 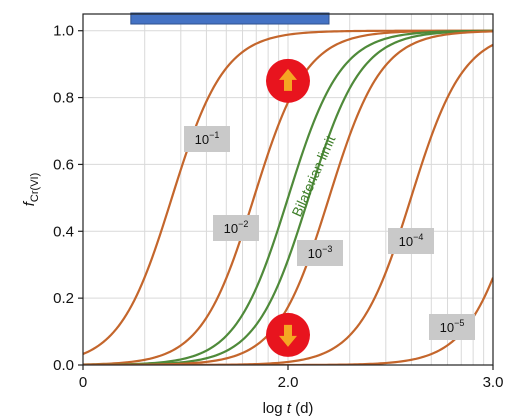 What do you see at coordinates (31, 190) in the screenshot?
I see `y-axis-title: fCr(VI)` at bounding box center [31, 190].